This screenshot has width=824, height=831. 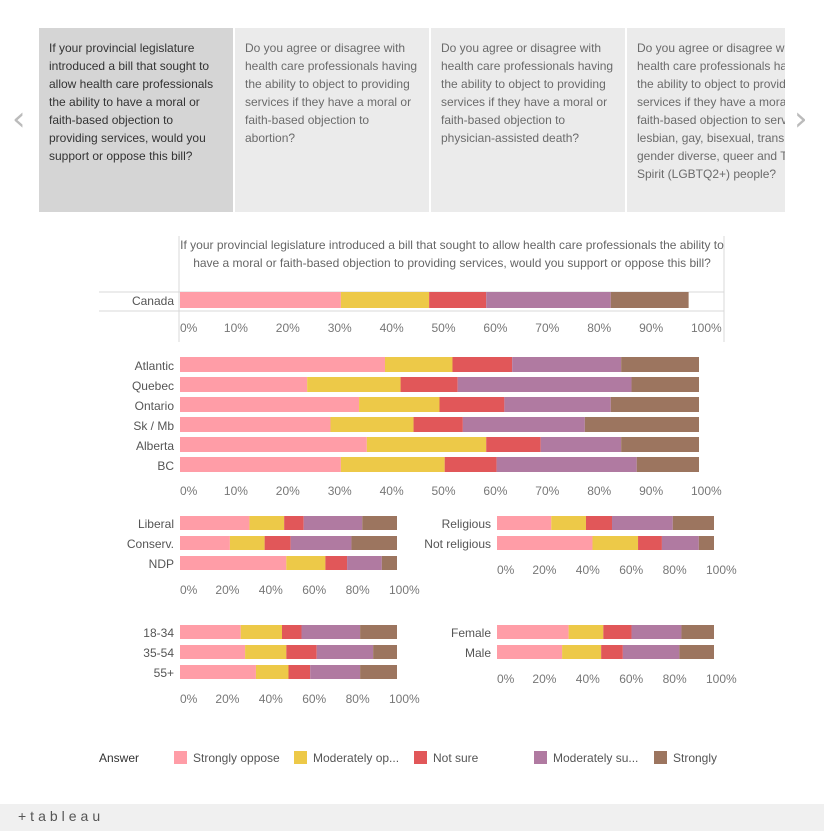 I want to click on category-label: Female, so click(x=470, y=633).